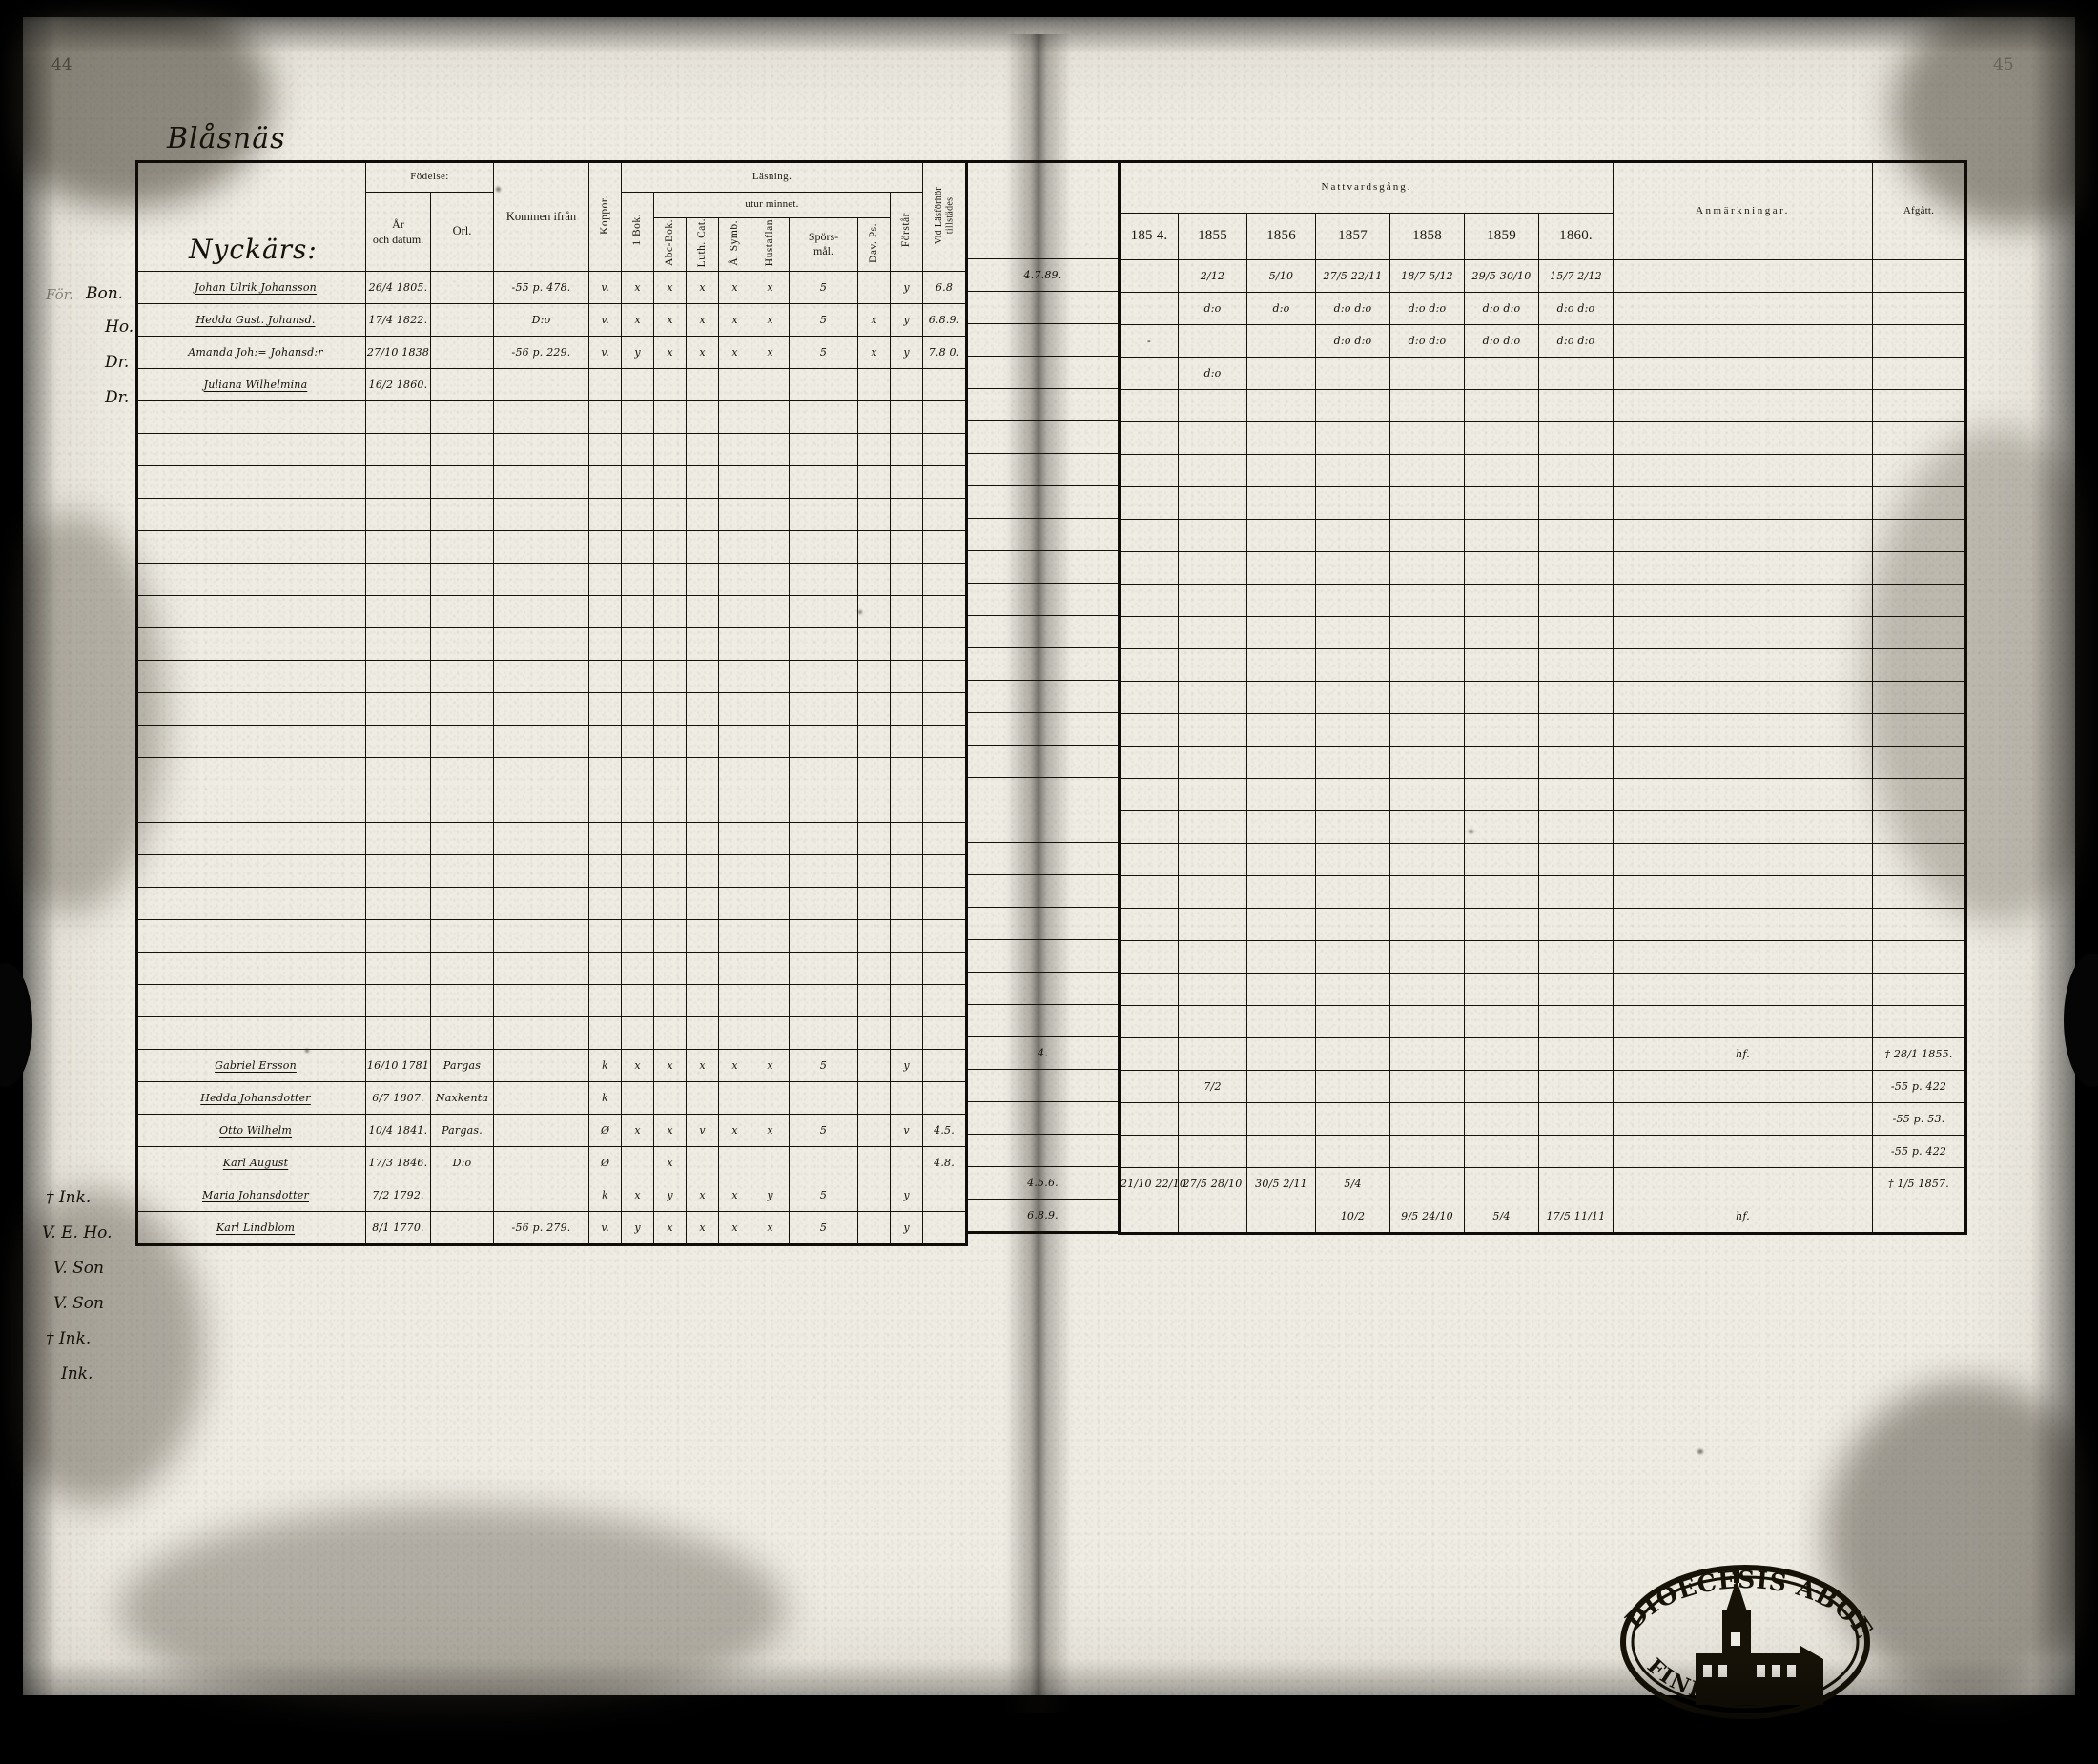 The image size is (2098, 1764). What do you see at coordinates (735, 1065) in the screenshot?
I see `cell-symb: x` at bounding box center [735, 1065].